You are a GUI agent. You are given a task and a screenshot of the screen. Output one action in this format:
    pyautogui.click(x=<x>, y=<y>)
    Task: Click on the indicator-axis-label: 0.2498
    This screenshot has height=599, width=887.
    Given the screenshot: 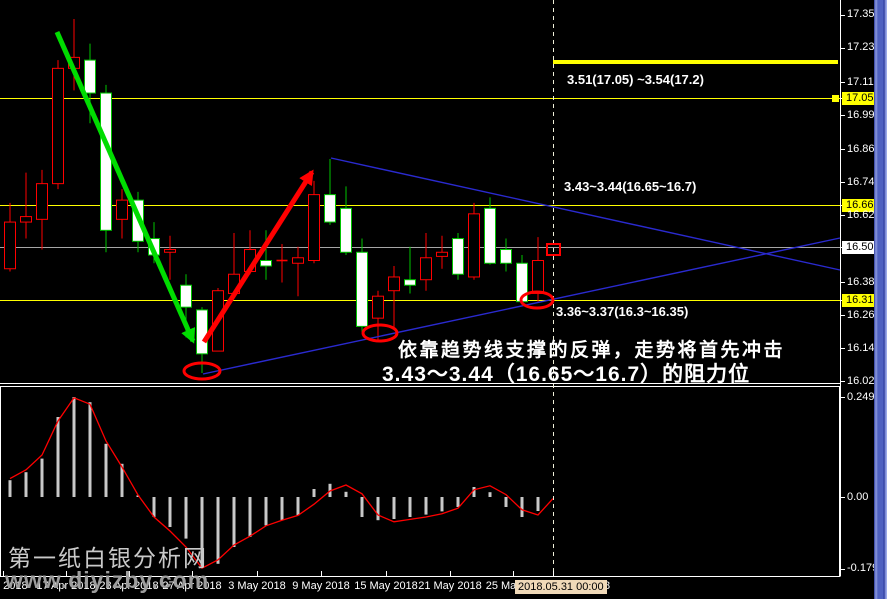 What is the action you would take?
    pyautogui.click(x=864, y=396)
    